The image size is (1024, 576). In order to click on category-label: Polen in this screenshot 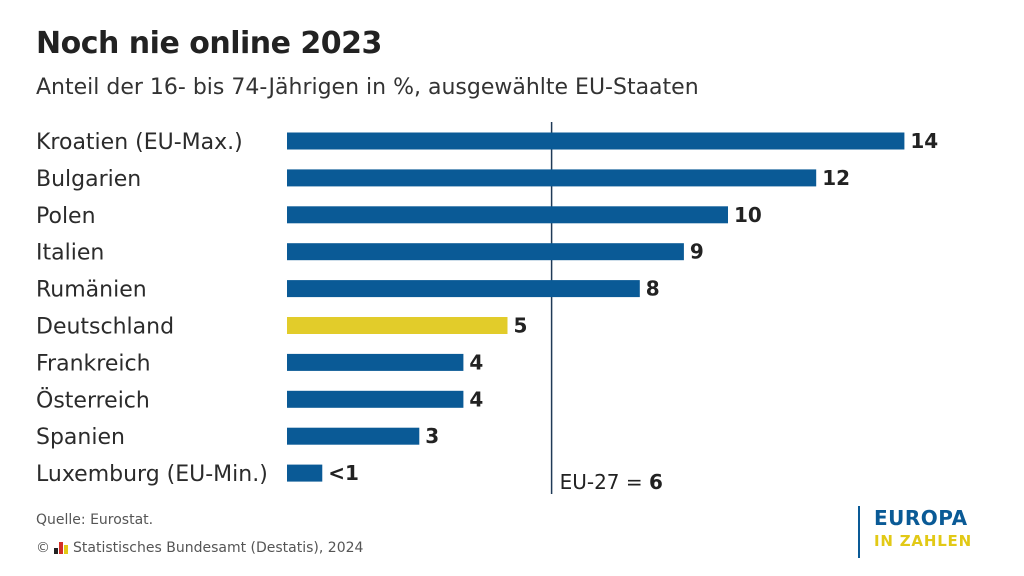, I will do `click(66, 216)`.